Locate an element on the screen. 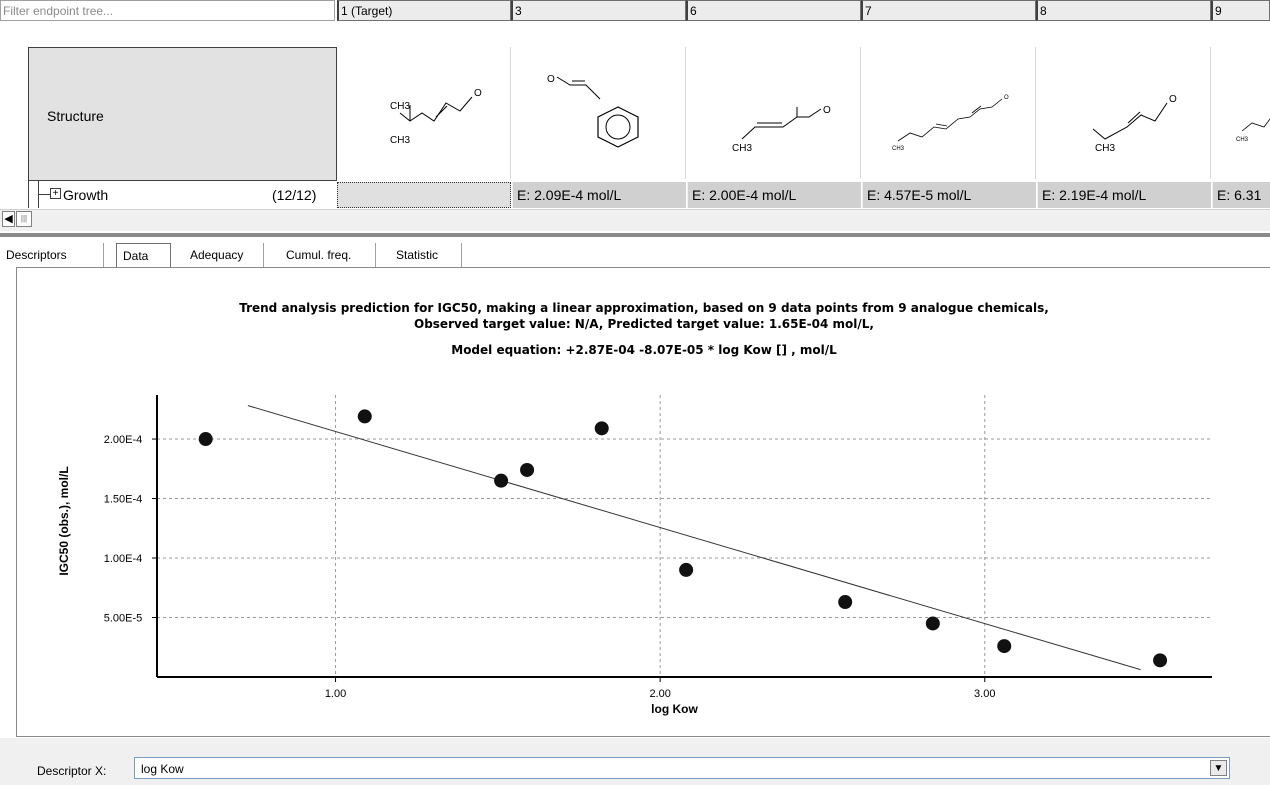 This screenshot has height=785, width=1270. structure-row-header: Structure is located at coordinates (182, 114).